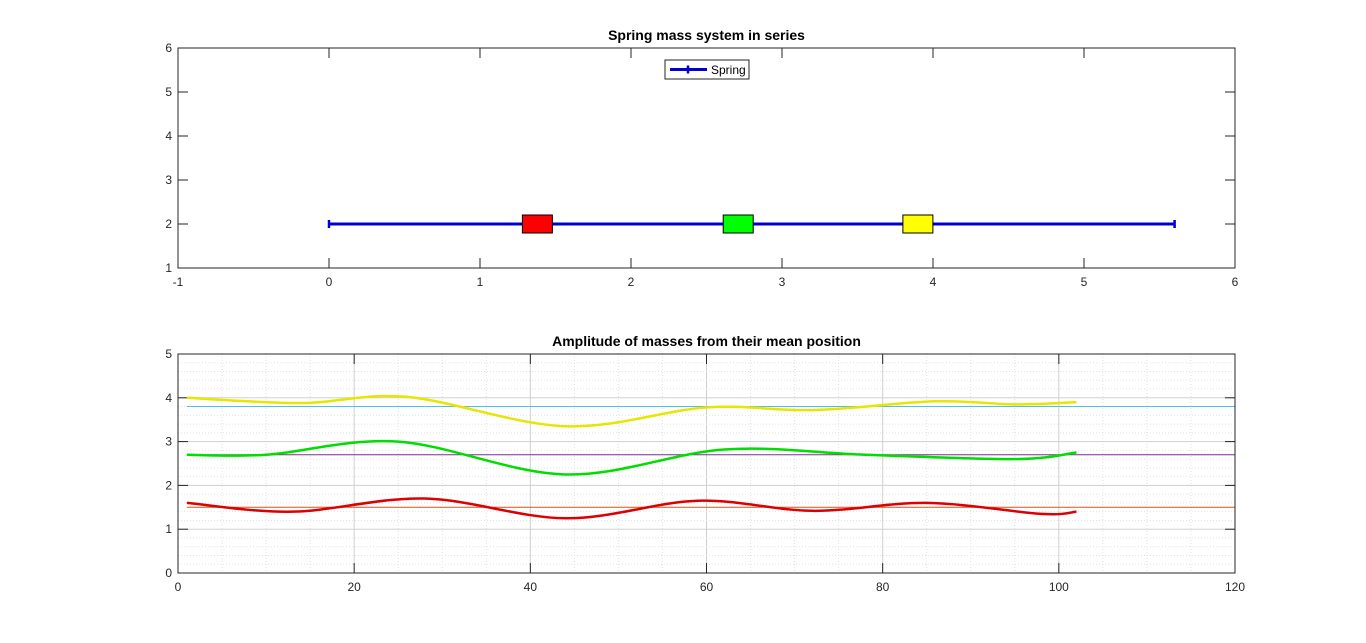 Image resolution: width=1366 pixels, height=643 pixels. I want to click on x-tick-labels: 0 20 40 60 80 100 120, so click(710, 587).